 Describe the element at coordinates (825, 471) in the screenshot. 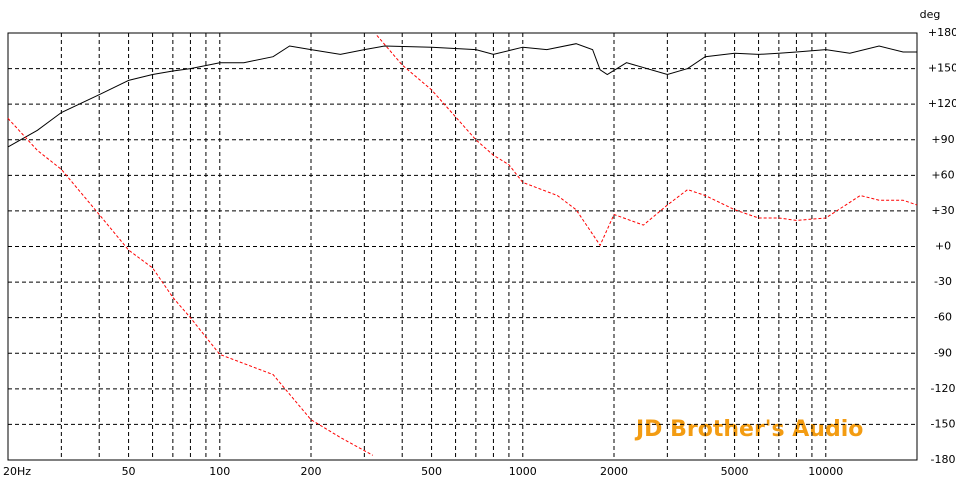

I see `x-tick-label: 10000` at that location.